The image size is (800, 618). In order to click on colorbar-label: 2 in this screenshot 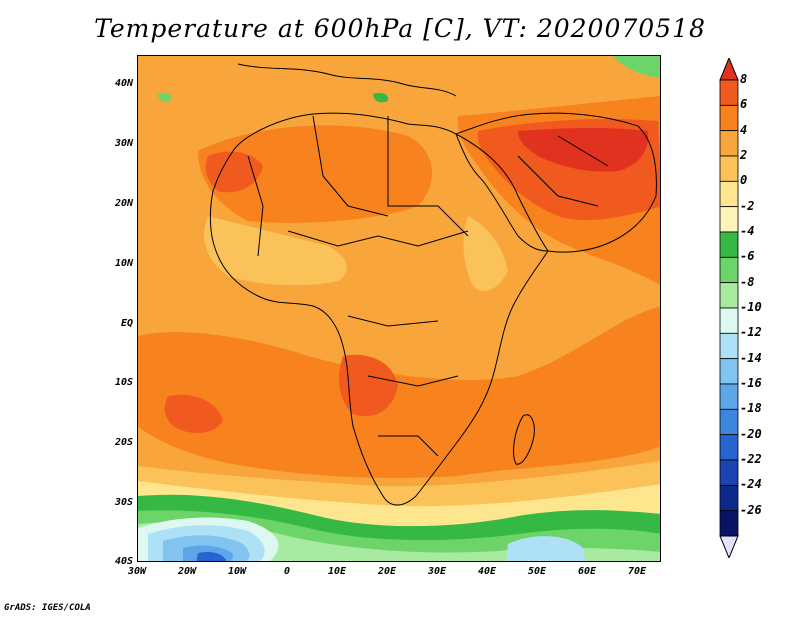, I will do `click(744, 155)`.